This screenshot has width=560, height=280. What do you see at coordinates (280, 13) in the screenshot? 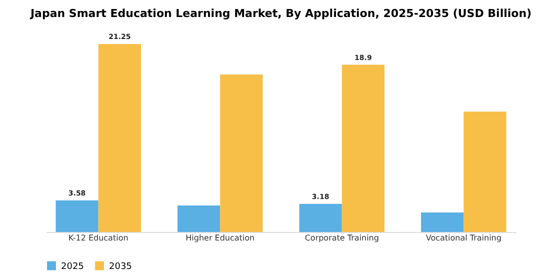
I see `chart-title: Japan Smart Education Learning Market, By Application, 2025-2035 (USD Billion)` at bounding box center [280, 13].